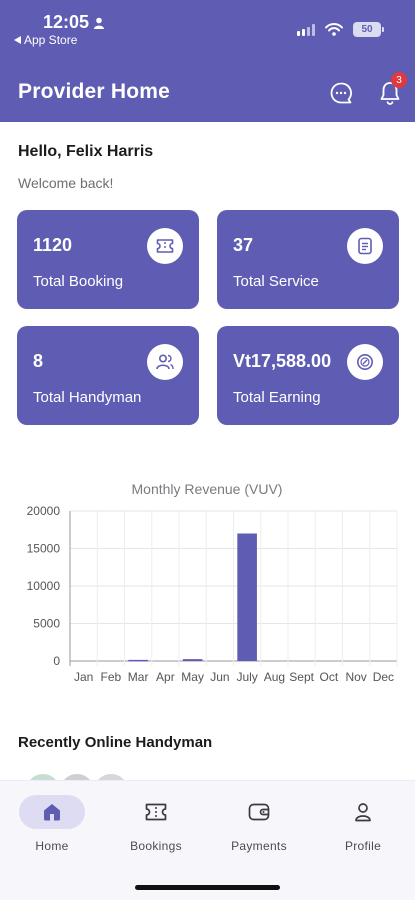 The width and height of the screenshot is (415, 900). I want to click on chat-button, so click(341, 93).